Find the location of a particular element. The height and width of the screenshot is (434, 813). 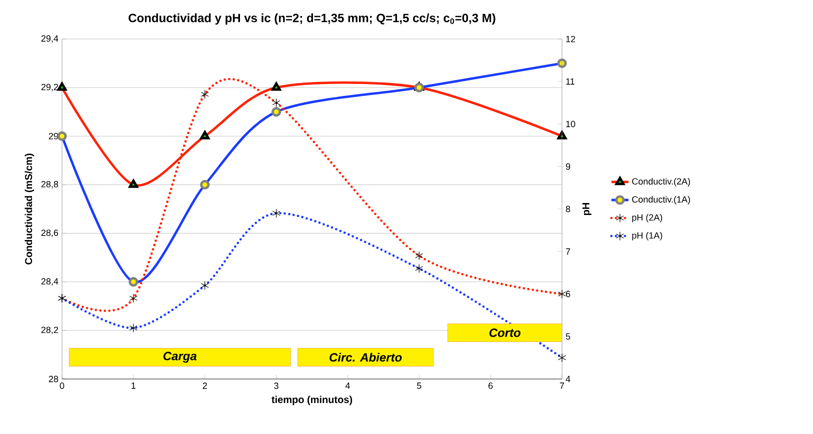

y2-tick-label: 8 is located at coordinates (568, 209).